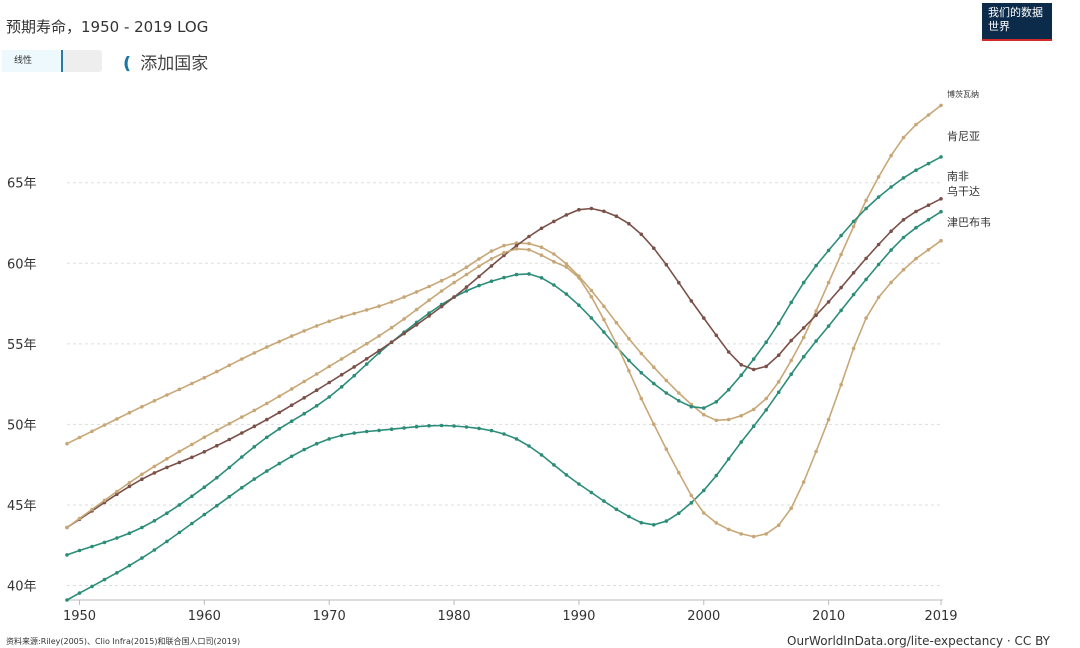  Describe the element at coordinates (828, 616) in the screenshot. I see `x-tick-label: 2010` at that location.